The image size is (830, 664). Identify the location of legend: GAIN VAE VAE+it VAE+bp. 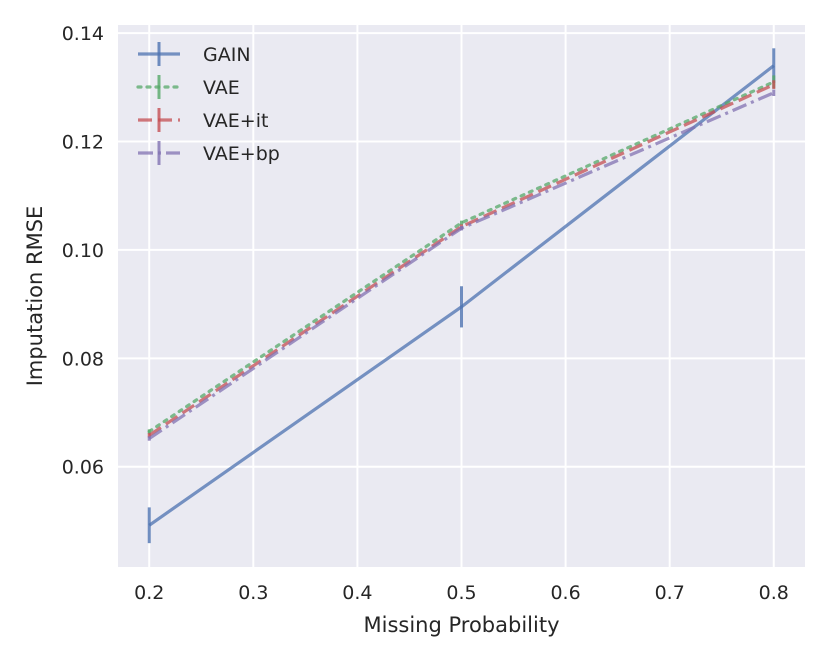
(208, 103).